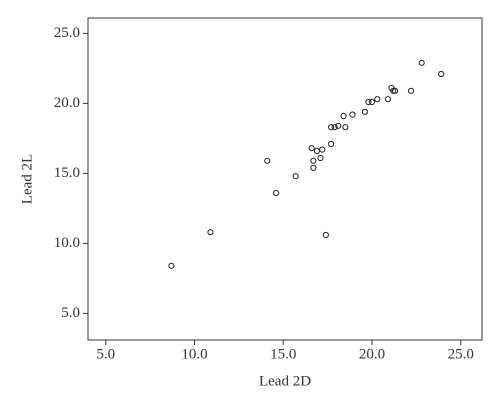 Image resolution: width=500 pixels, height=403 pixels. Describe the element at coordinates (285, 381) in the screenshot. I see `x-axis-label: Lead 2D` at that location.